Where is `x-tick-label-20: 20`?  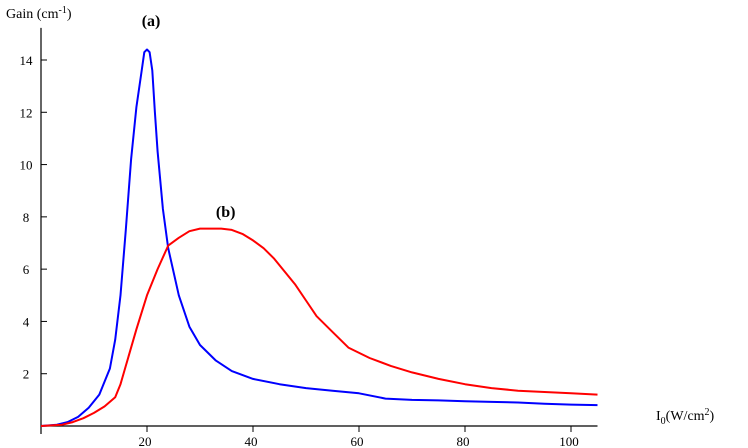 x-tick-label-20: 20 is located at coordinates (145, 441).